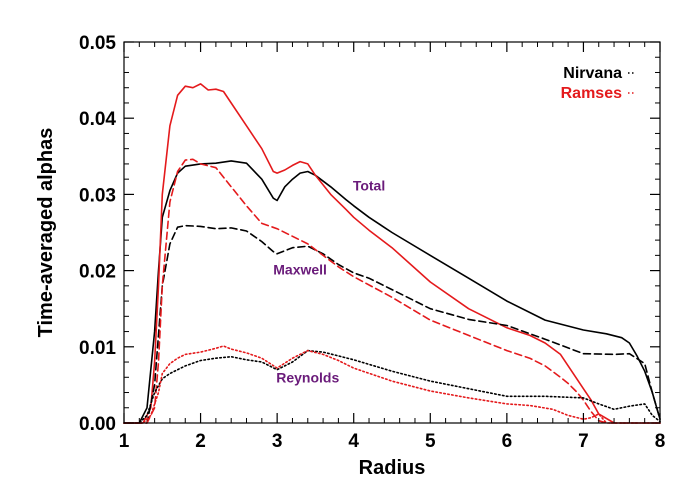 The image size is (700, 500). Describe the element at coordinates (660, 441) in the screenshot. I see `x-tick-label: 8` at that location.